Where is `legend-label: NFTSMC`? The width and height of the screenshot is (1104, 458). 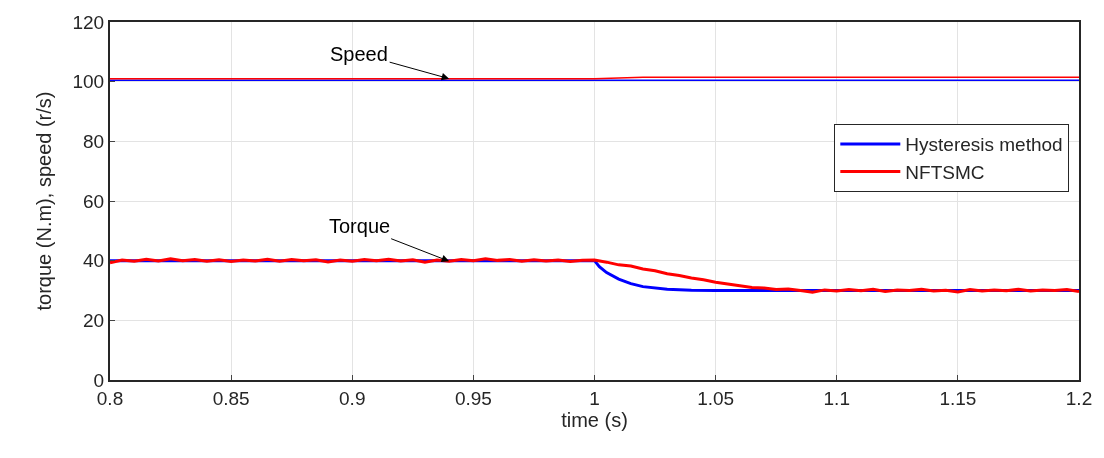 legend-label: NFTSMC is located at coordinates (945, 172).